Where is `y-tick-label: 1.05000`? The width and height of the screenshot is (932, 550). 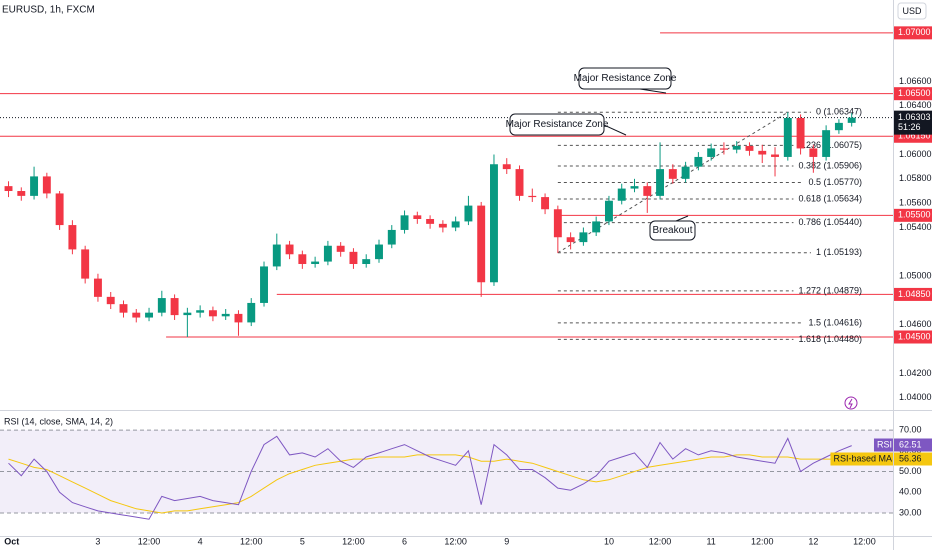
y-tick-label: 1.05000 is located at coordinates (915, 276).